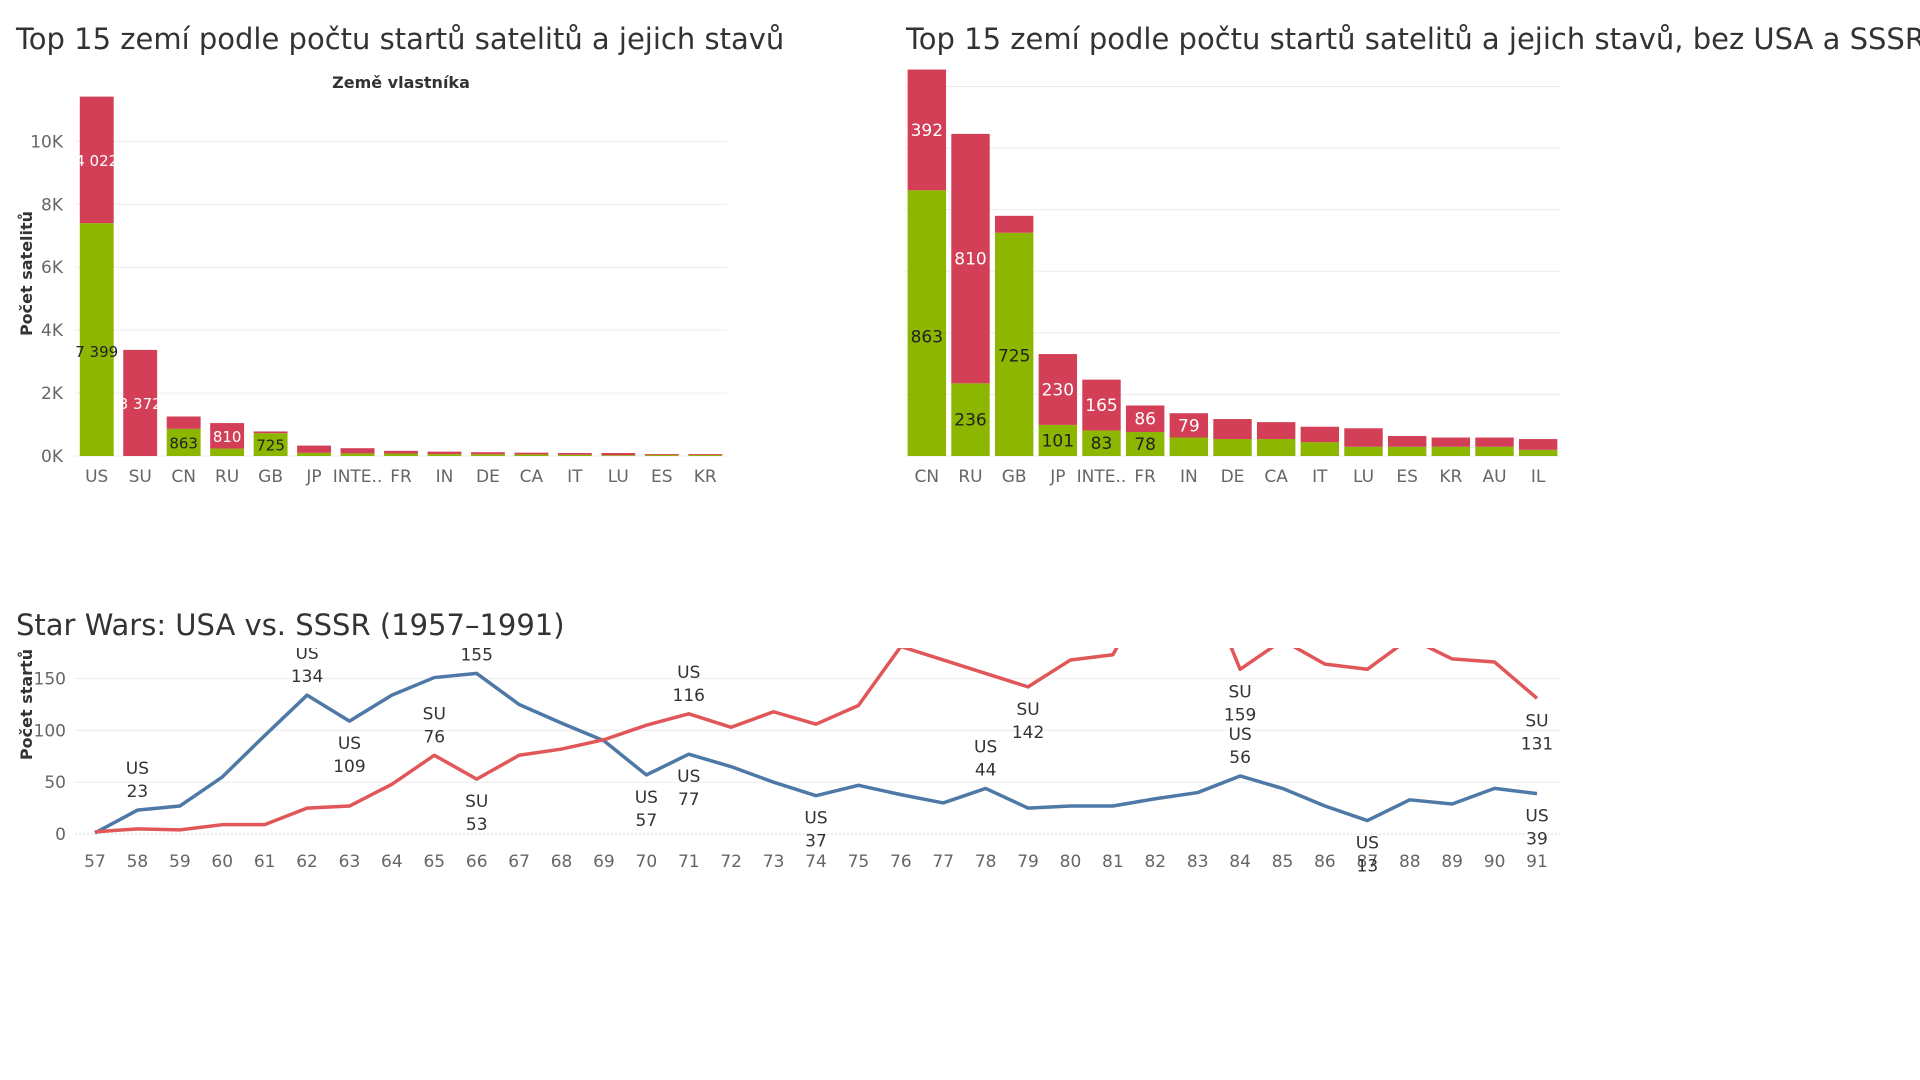 The image size is (1920, 1080). I want to click on bar-data-label: 79, so click(1189, 426).